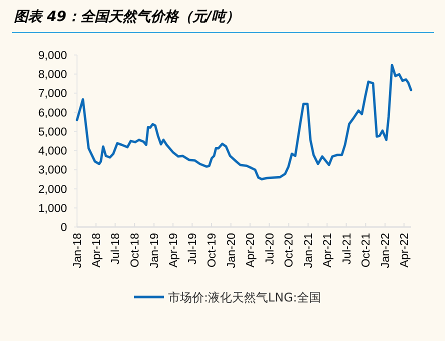  I want to click on y-tick-label: 5,000, so click(52, 132).